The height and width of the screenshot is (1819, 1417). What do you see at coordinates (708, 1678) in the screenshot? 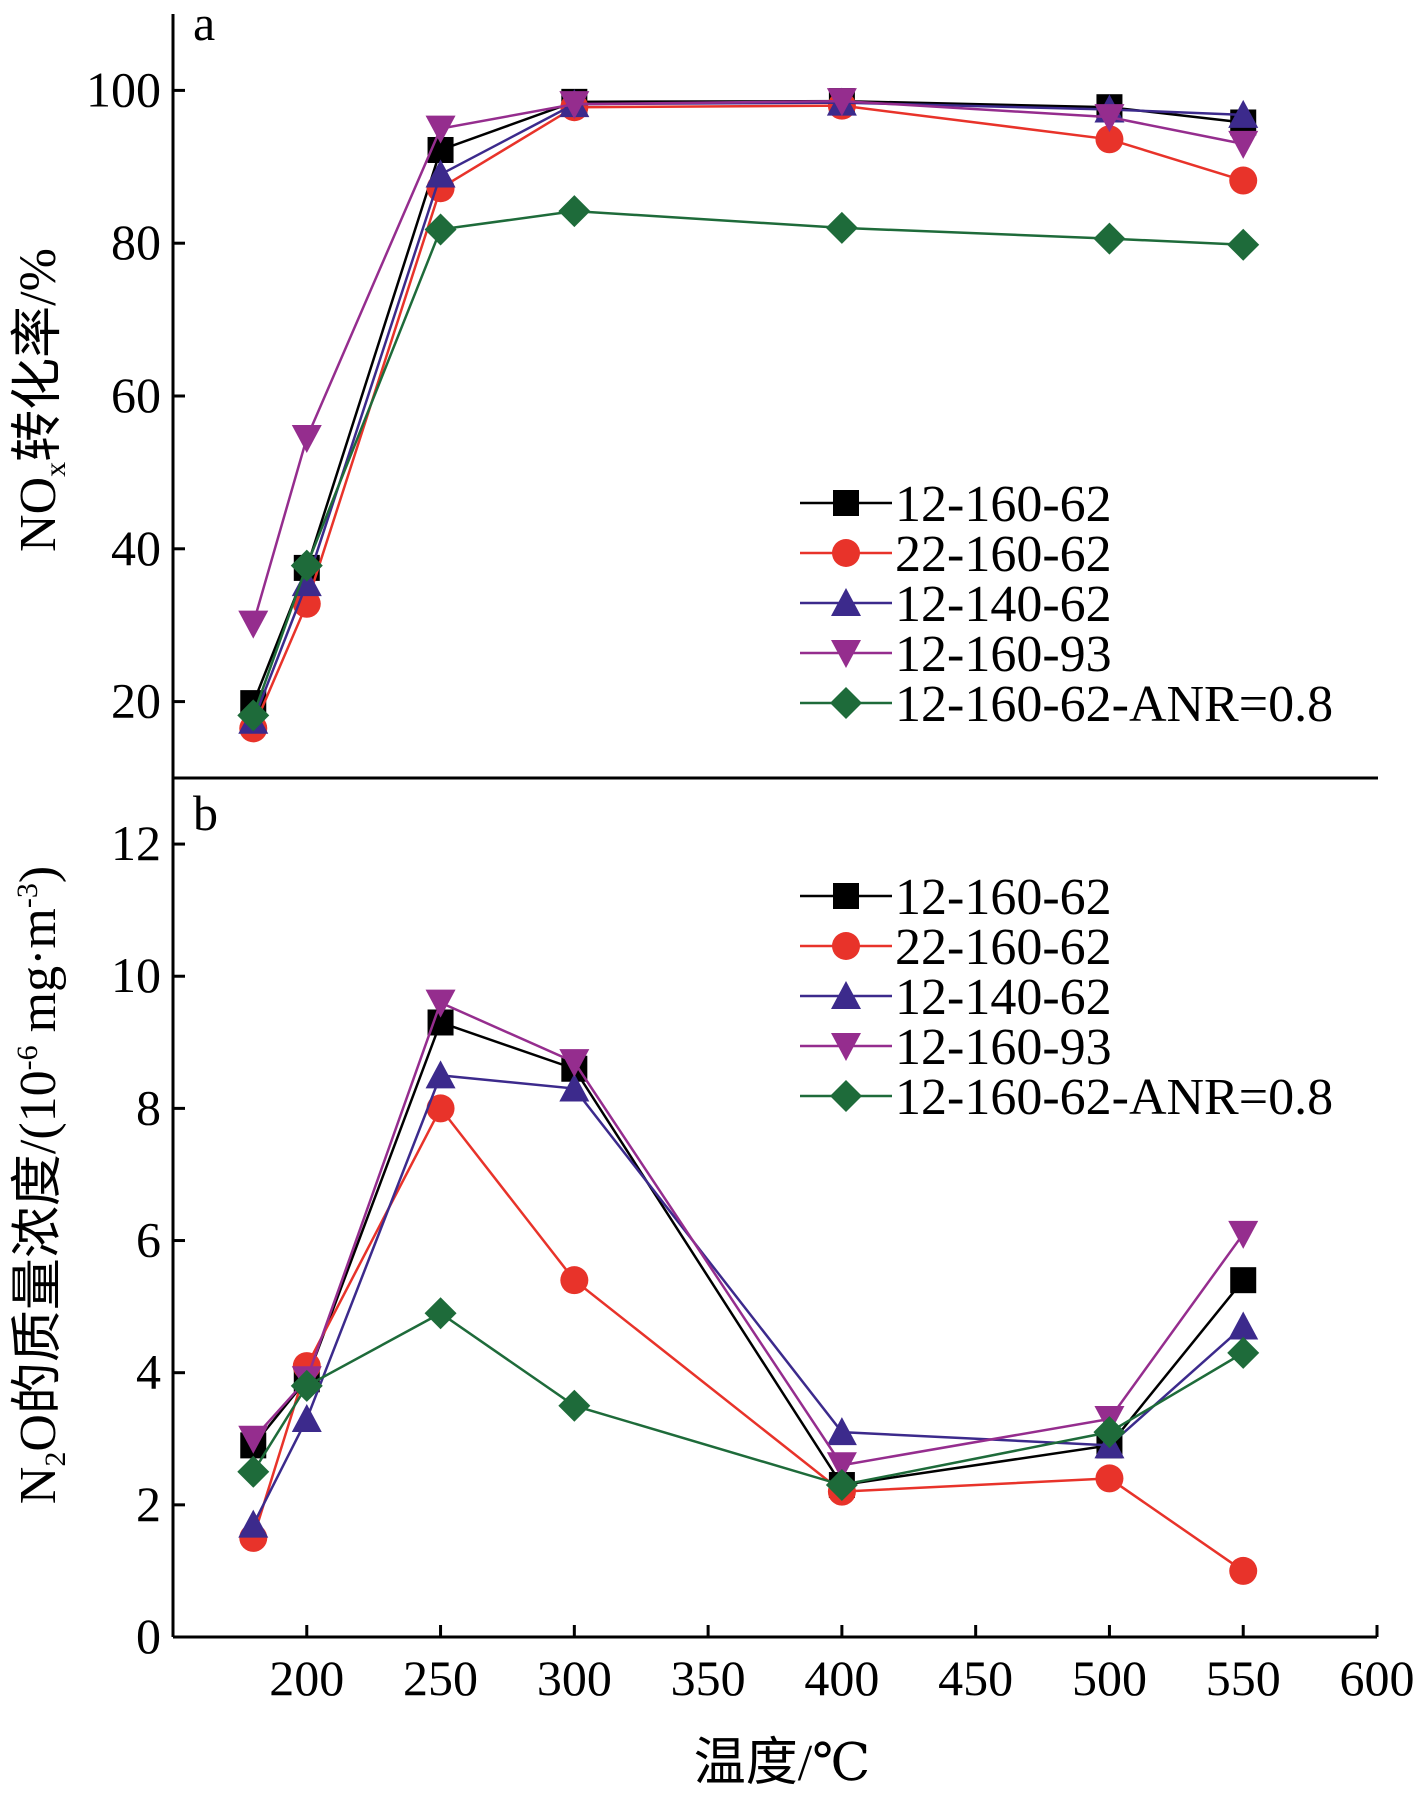
I see `x-tick-label-350: 350` at bounding box center [708, 1678].